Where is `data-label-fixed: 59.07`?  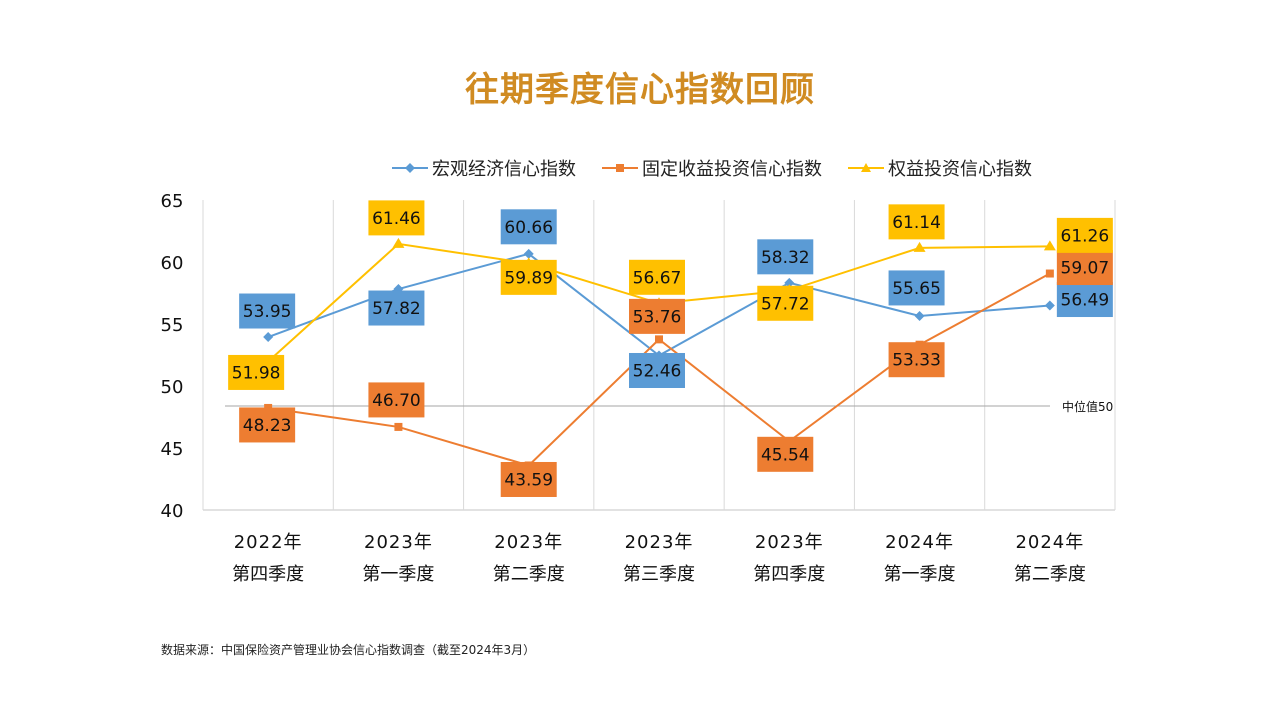 data-label-fixed: 59.07 is located at coordinates (1084, 268).